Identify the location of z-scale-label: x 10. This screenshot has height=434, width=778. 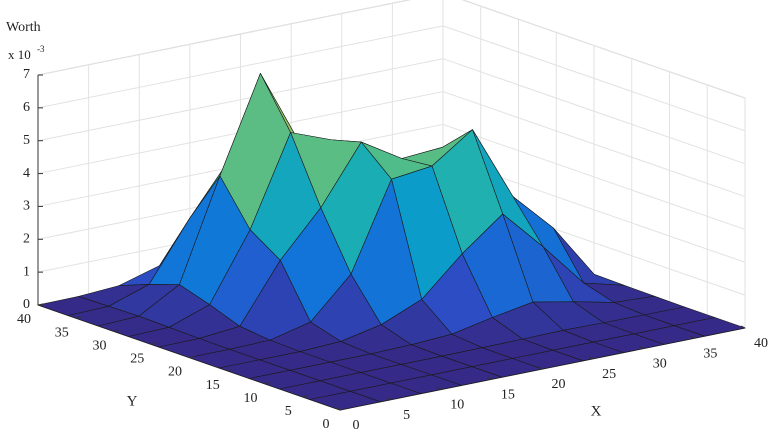
(19, 54).